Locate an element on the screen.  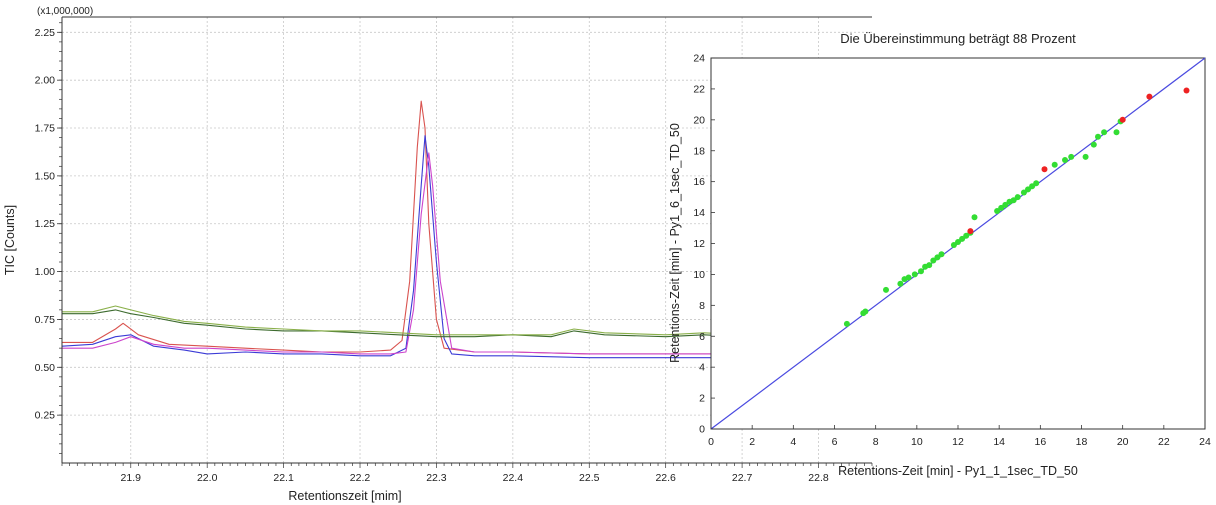
chromatogram-x-tick-label: 22.7 is located at coordinates (742, 478).